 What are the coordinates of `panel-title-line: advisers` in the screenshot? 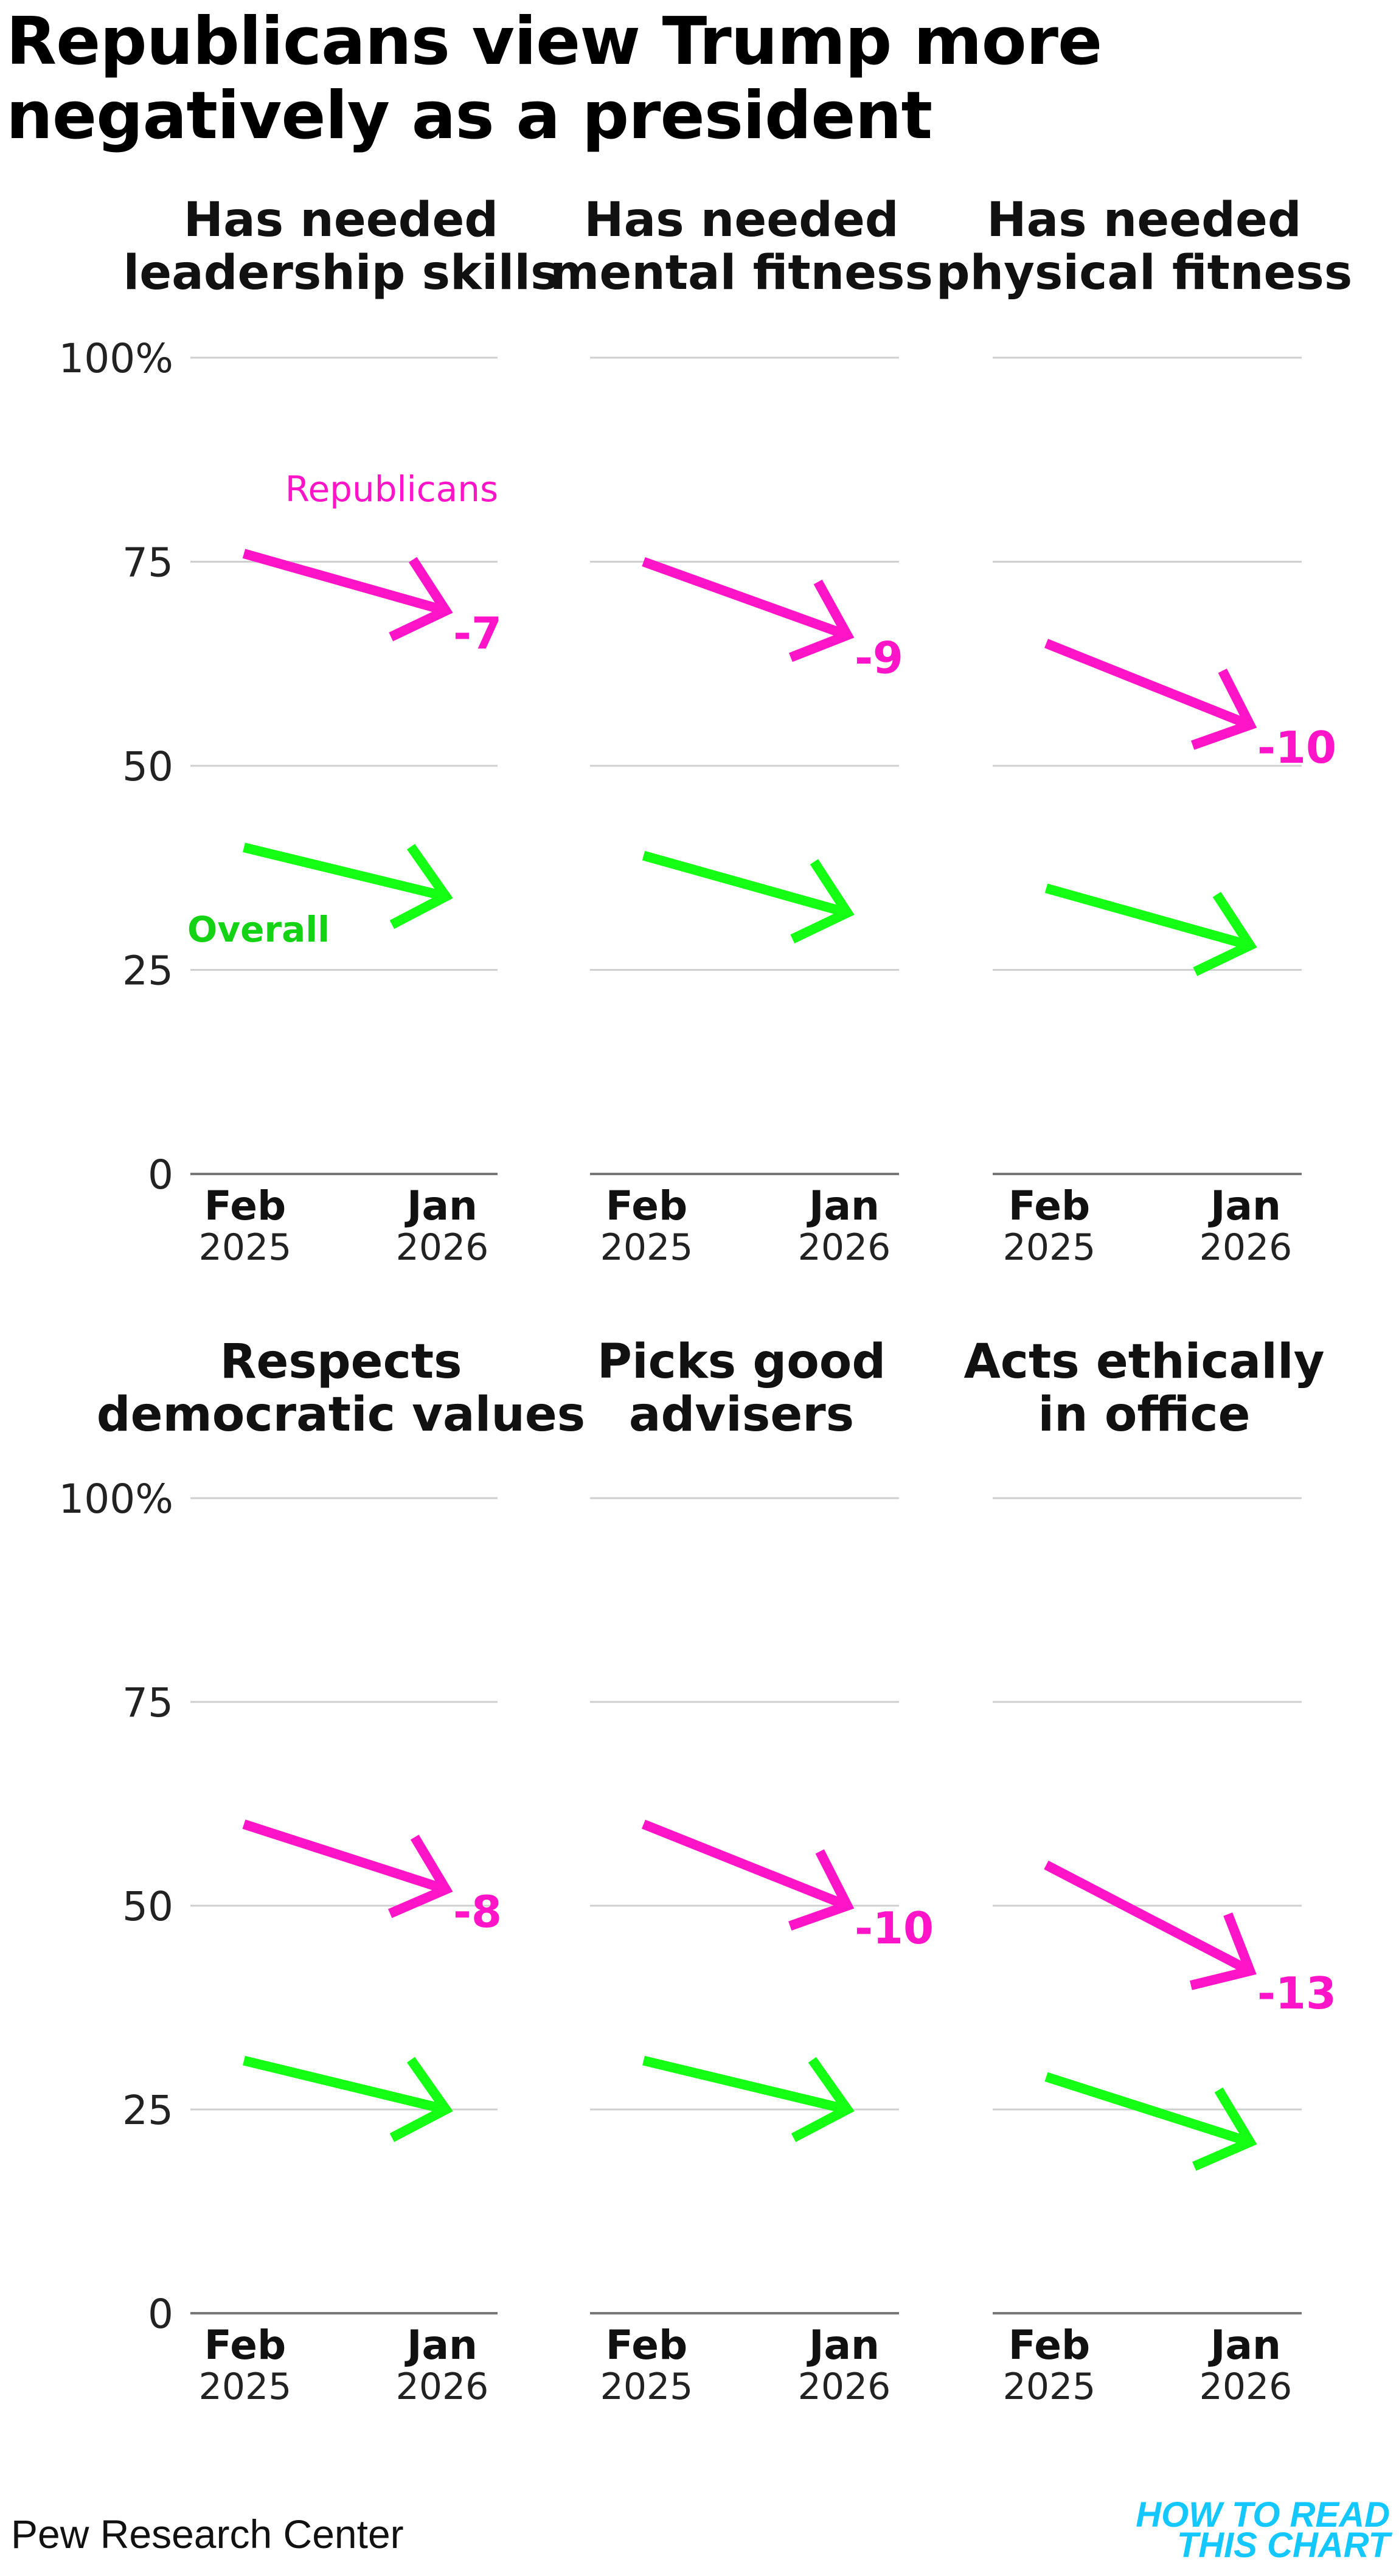 It's located at (741, 1414).